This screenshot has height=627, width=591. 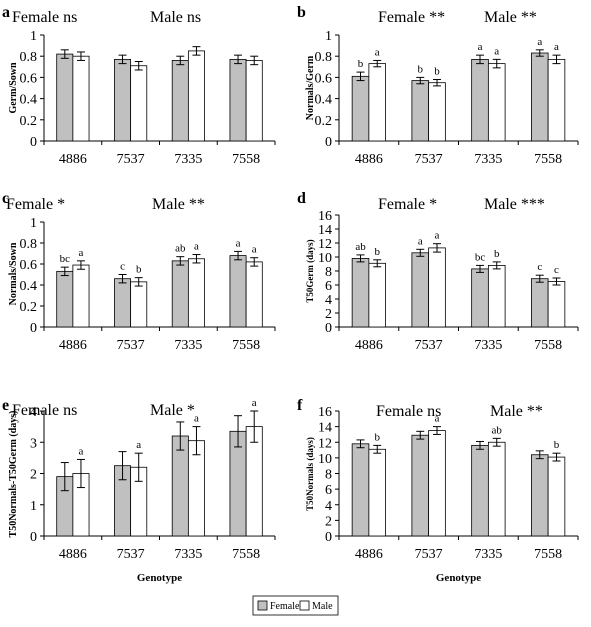 I want to click on y-axis-label: T50Normals (days), so click(x=310, y=474).